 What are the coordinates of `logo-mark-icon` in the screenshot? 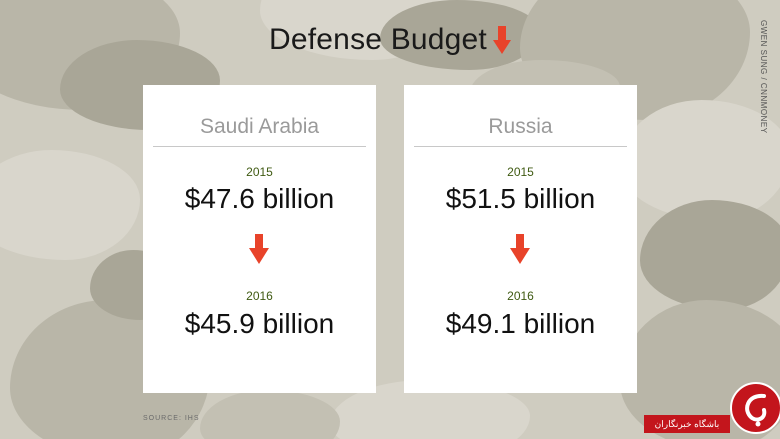 It's located at (755, 408).